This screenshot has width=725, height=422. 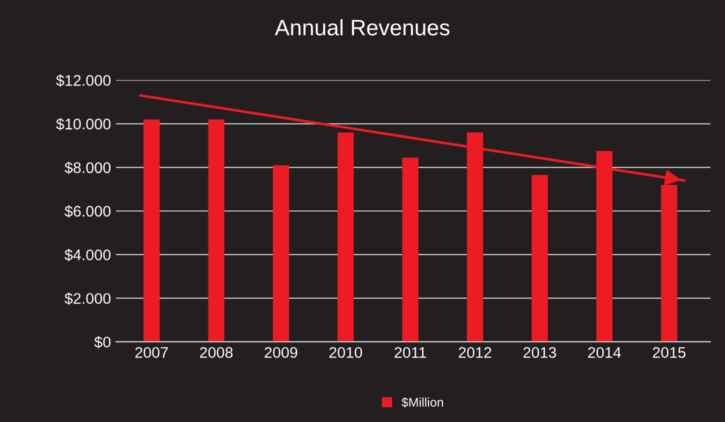 What do you see at coordinates (410, 352) in the screenshot?
I see `x-tick-label: 2011` at bounding box center [410, 352].